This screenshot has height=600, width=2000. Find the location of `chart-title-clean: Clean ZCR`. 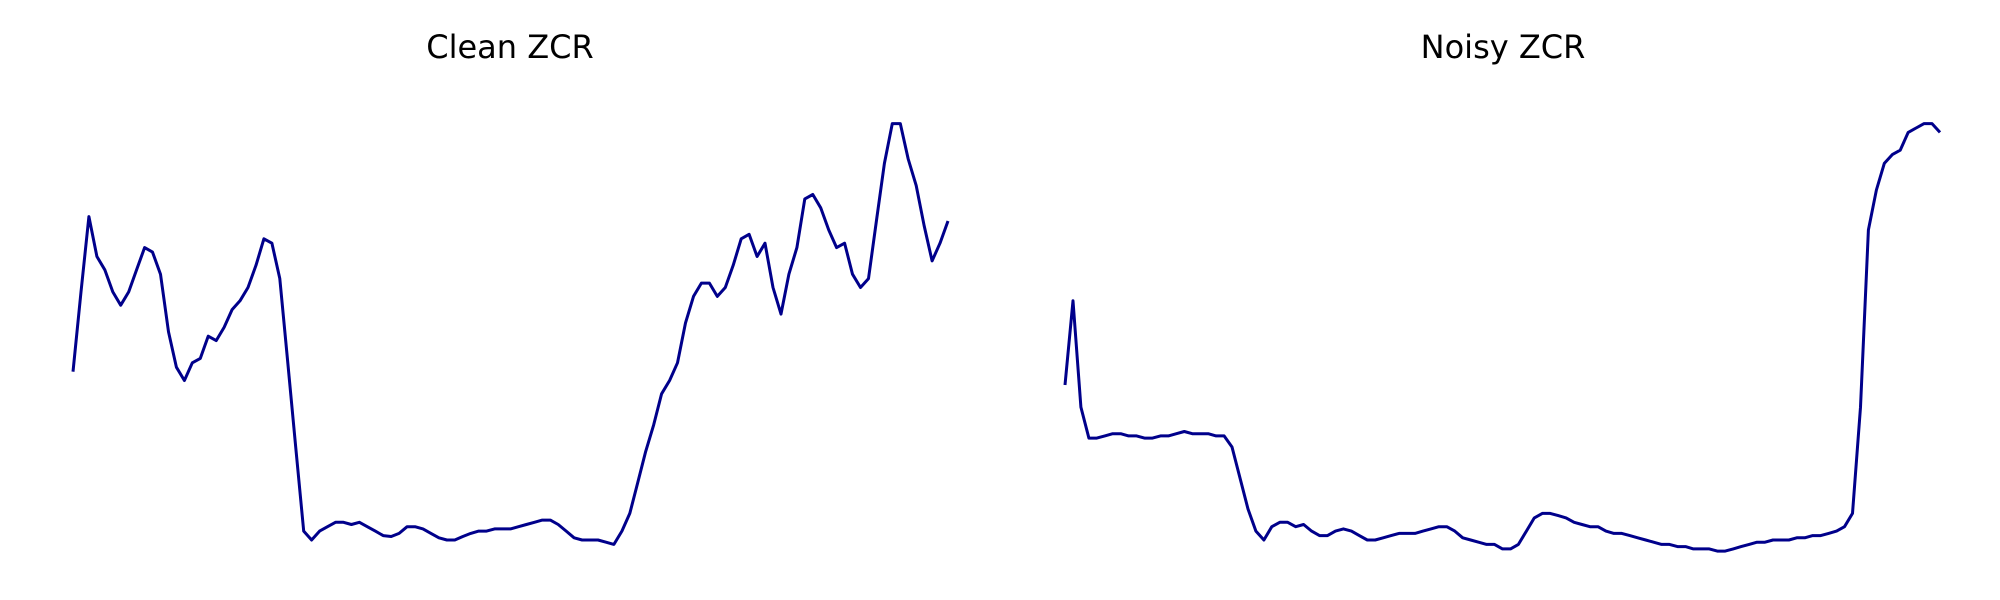

chart-title-clean: Clean ZCR is located at coordinates (509, 47).